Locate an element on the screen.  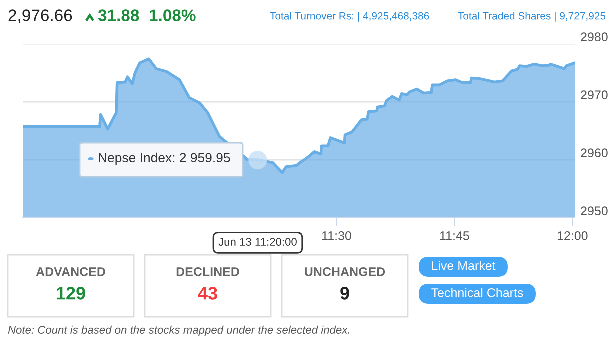
text: UNCHANGED is located at coordinates (345, 272).